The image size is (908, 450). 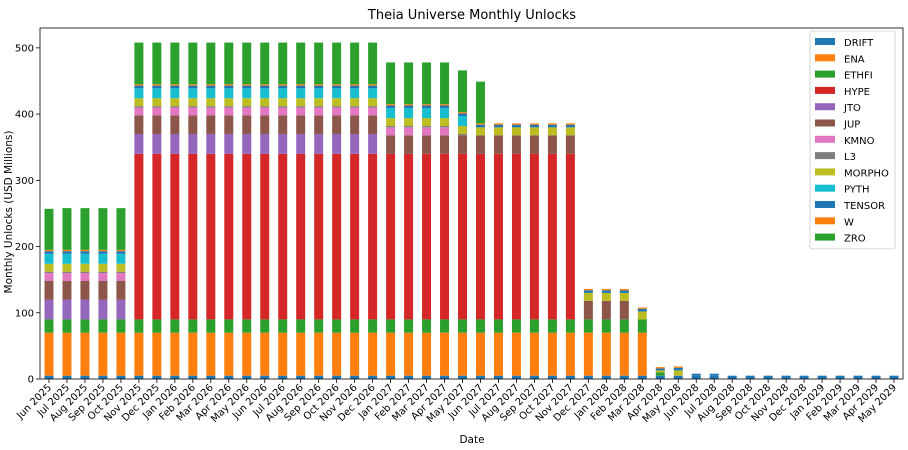 What do you see at coordinates (864, 206) in the screenshot?
I see `legend-label-tensor: TENSOR` at bounding box center [864, 206].